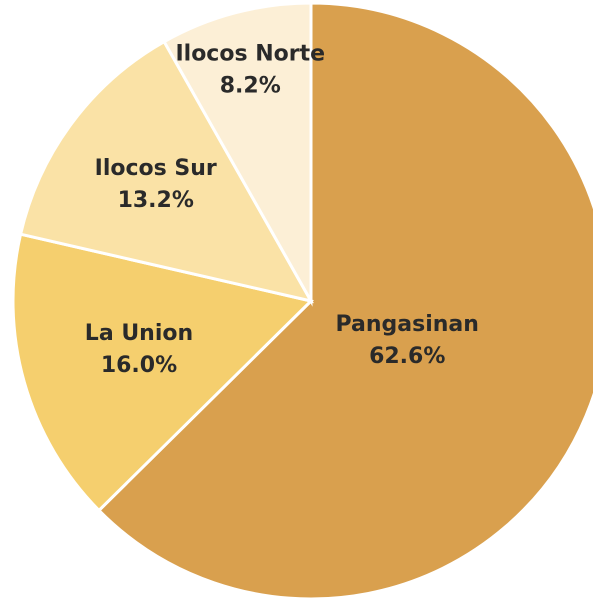 This screenshot has width=593, height=601. I want to click on slice-value-label: 16.0%, so click(139, 365).